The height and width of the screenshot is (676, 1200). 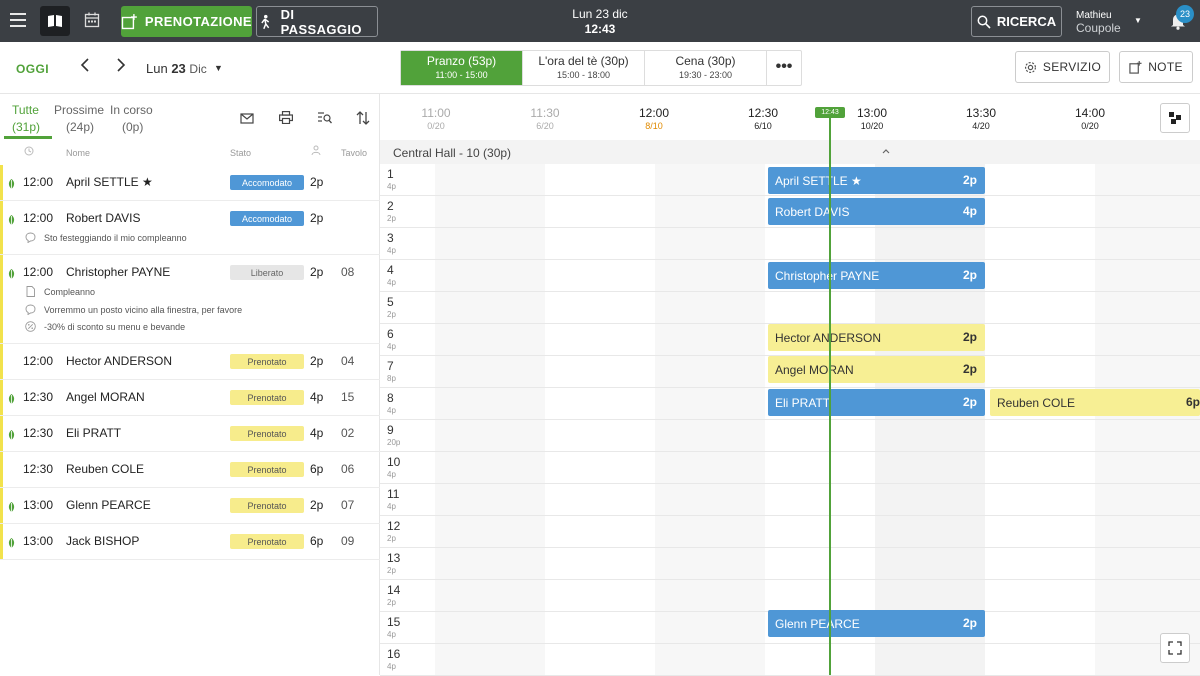 I want to click on service-tab-tea: L'ora del tè (30p) 15:00 - 18:00, so click(x=584, y=68).